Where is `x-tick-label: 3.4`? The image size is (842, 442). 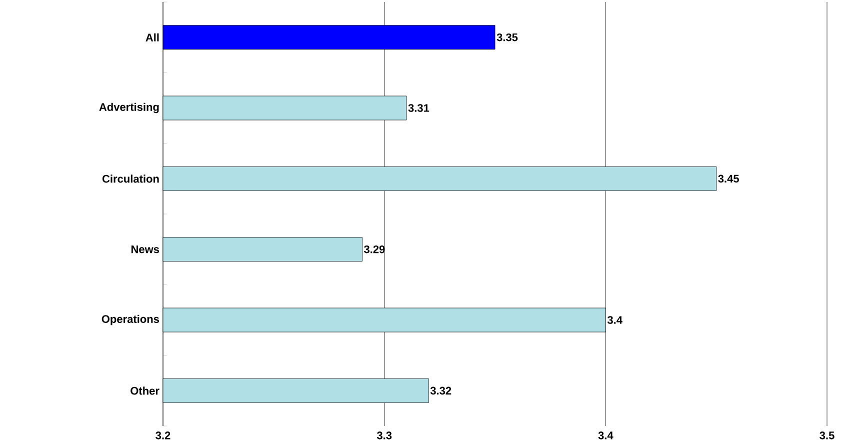 x-tick-label: 3.4 is located at coordinates (606, 436).